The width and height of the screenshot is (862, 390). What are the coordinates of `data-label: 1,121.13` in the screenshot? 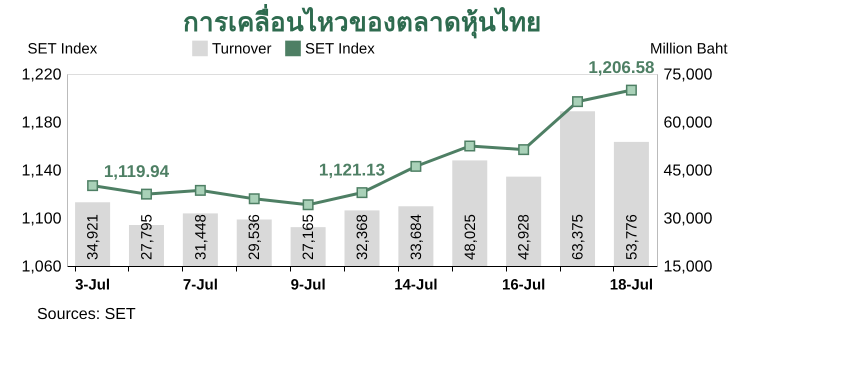 It's located at (352, 170).